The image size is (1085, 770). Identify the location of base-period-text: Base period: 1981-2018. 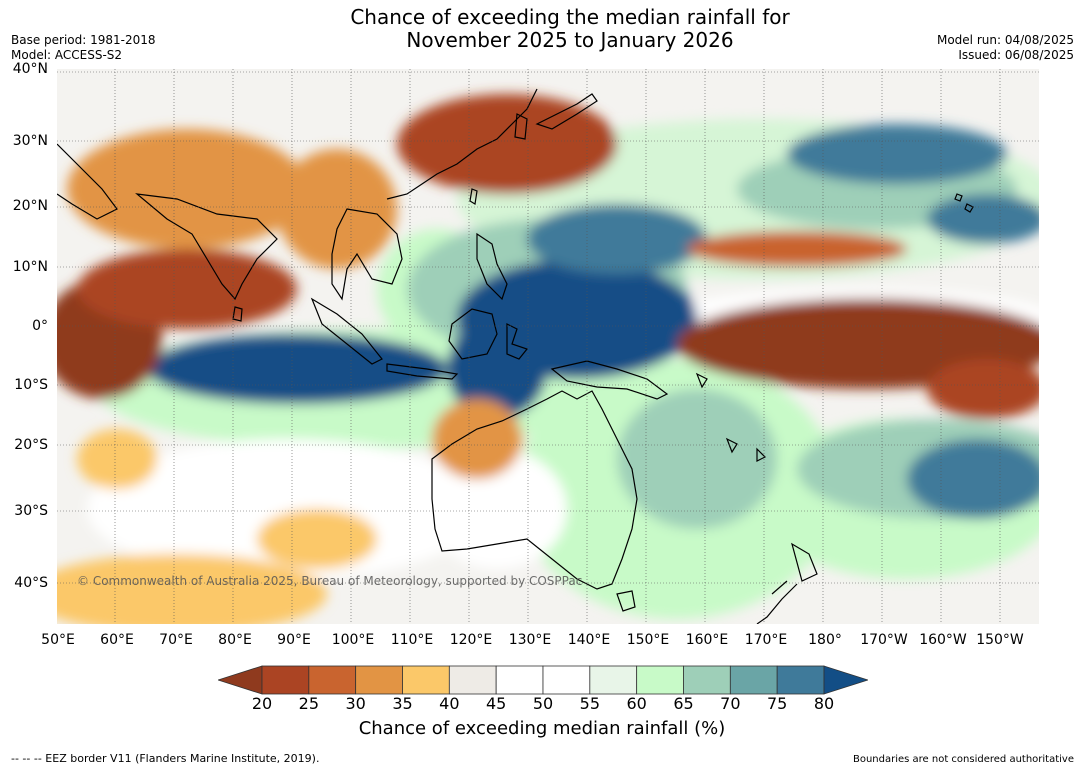
(83, 40).